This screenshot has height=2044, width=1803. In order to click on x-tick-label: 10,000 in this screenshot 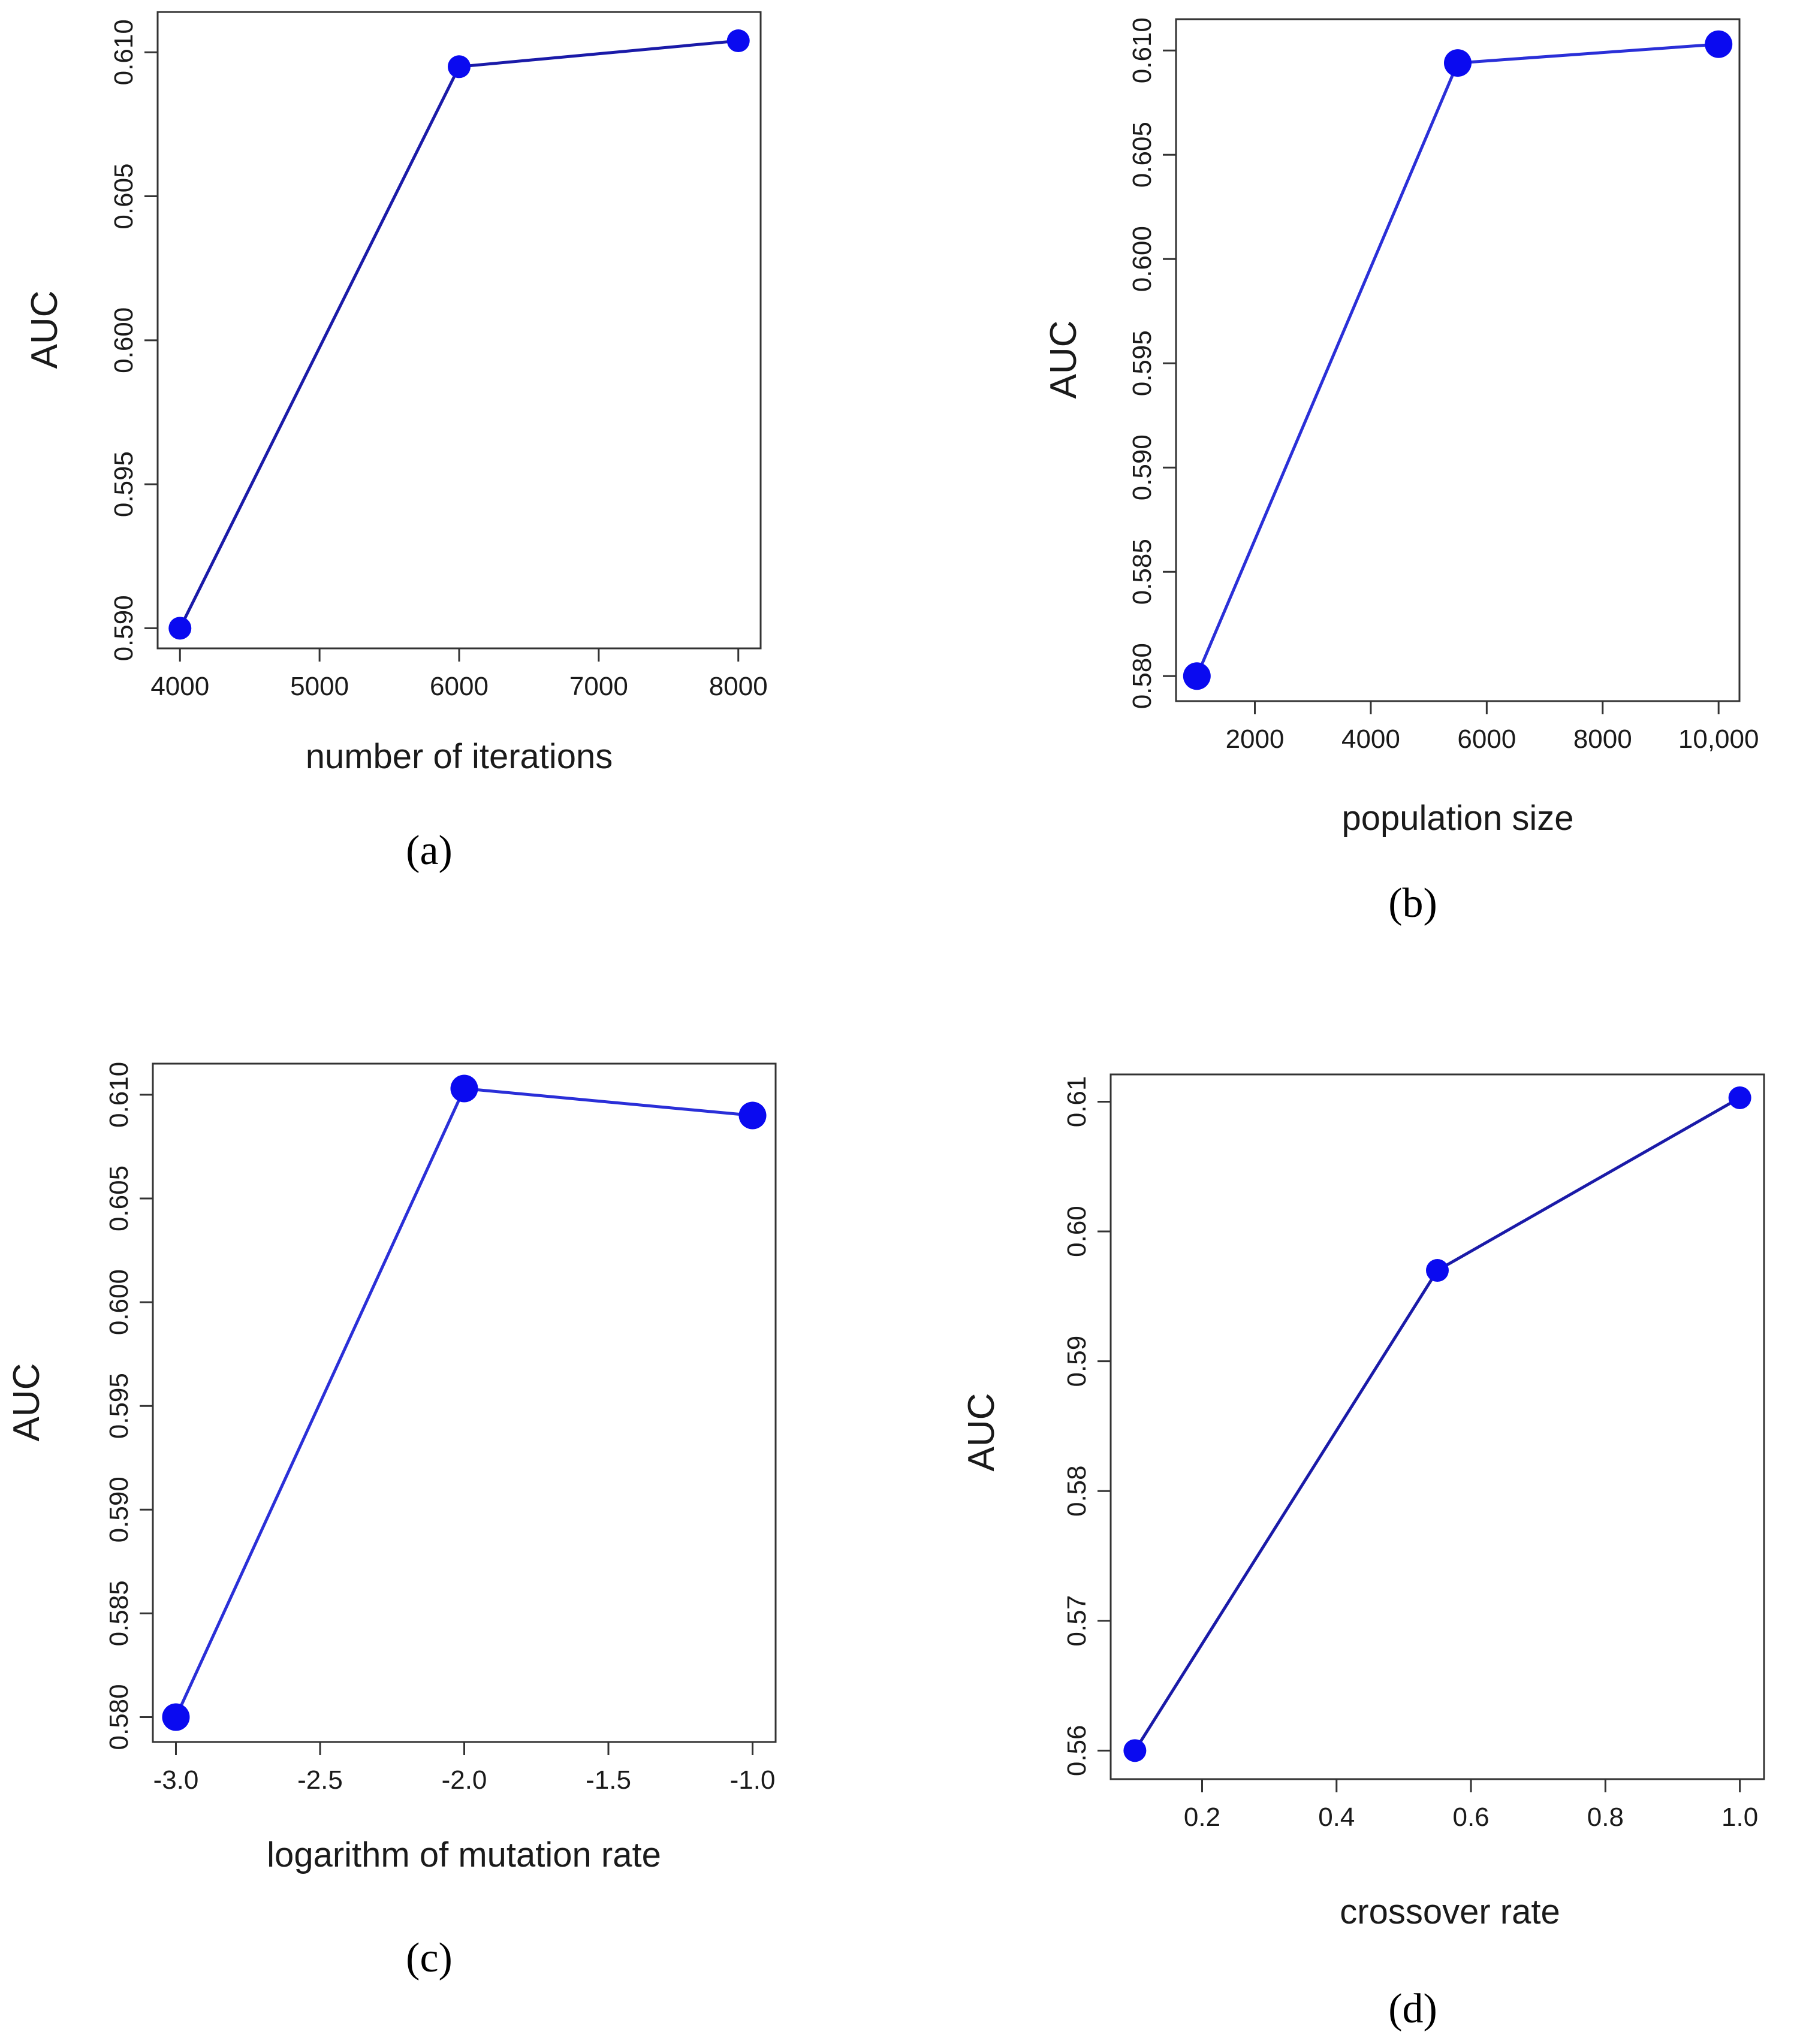, I will do `click(1718, 739)`.